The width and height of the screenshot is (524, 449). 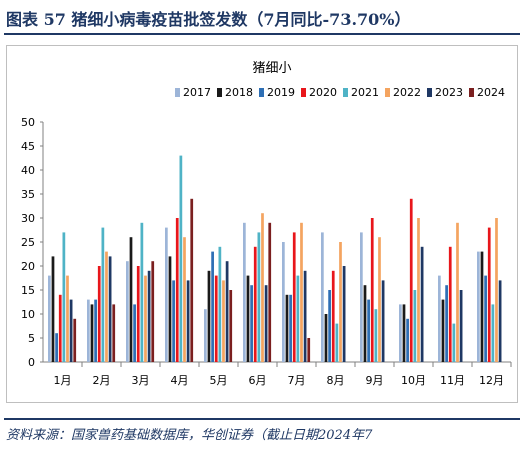 I want to click on y-axis: 0 5 10 15 20 25 30 35 40 45 50, so click(x=32, y=242).